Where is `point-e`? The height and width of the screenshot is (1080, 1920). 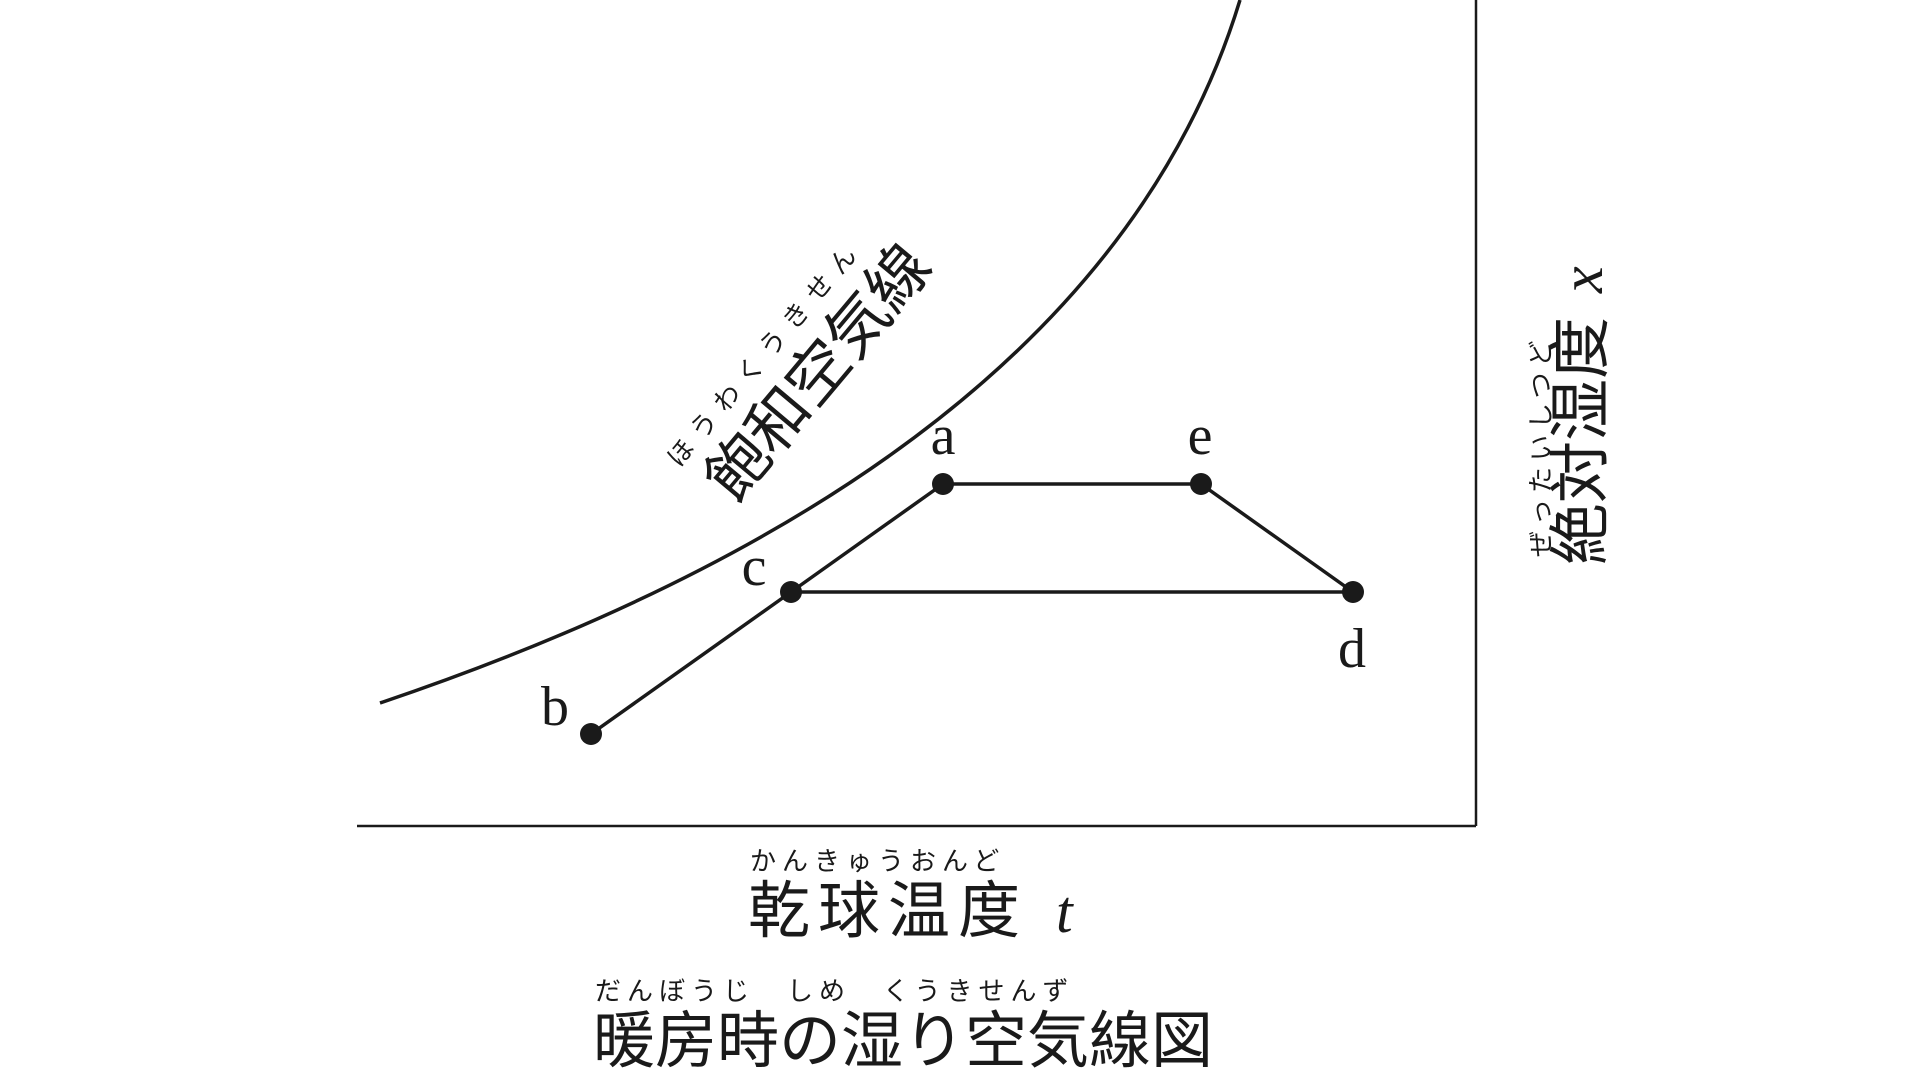 point-e is located at coordinates (1201, 484).